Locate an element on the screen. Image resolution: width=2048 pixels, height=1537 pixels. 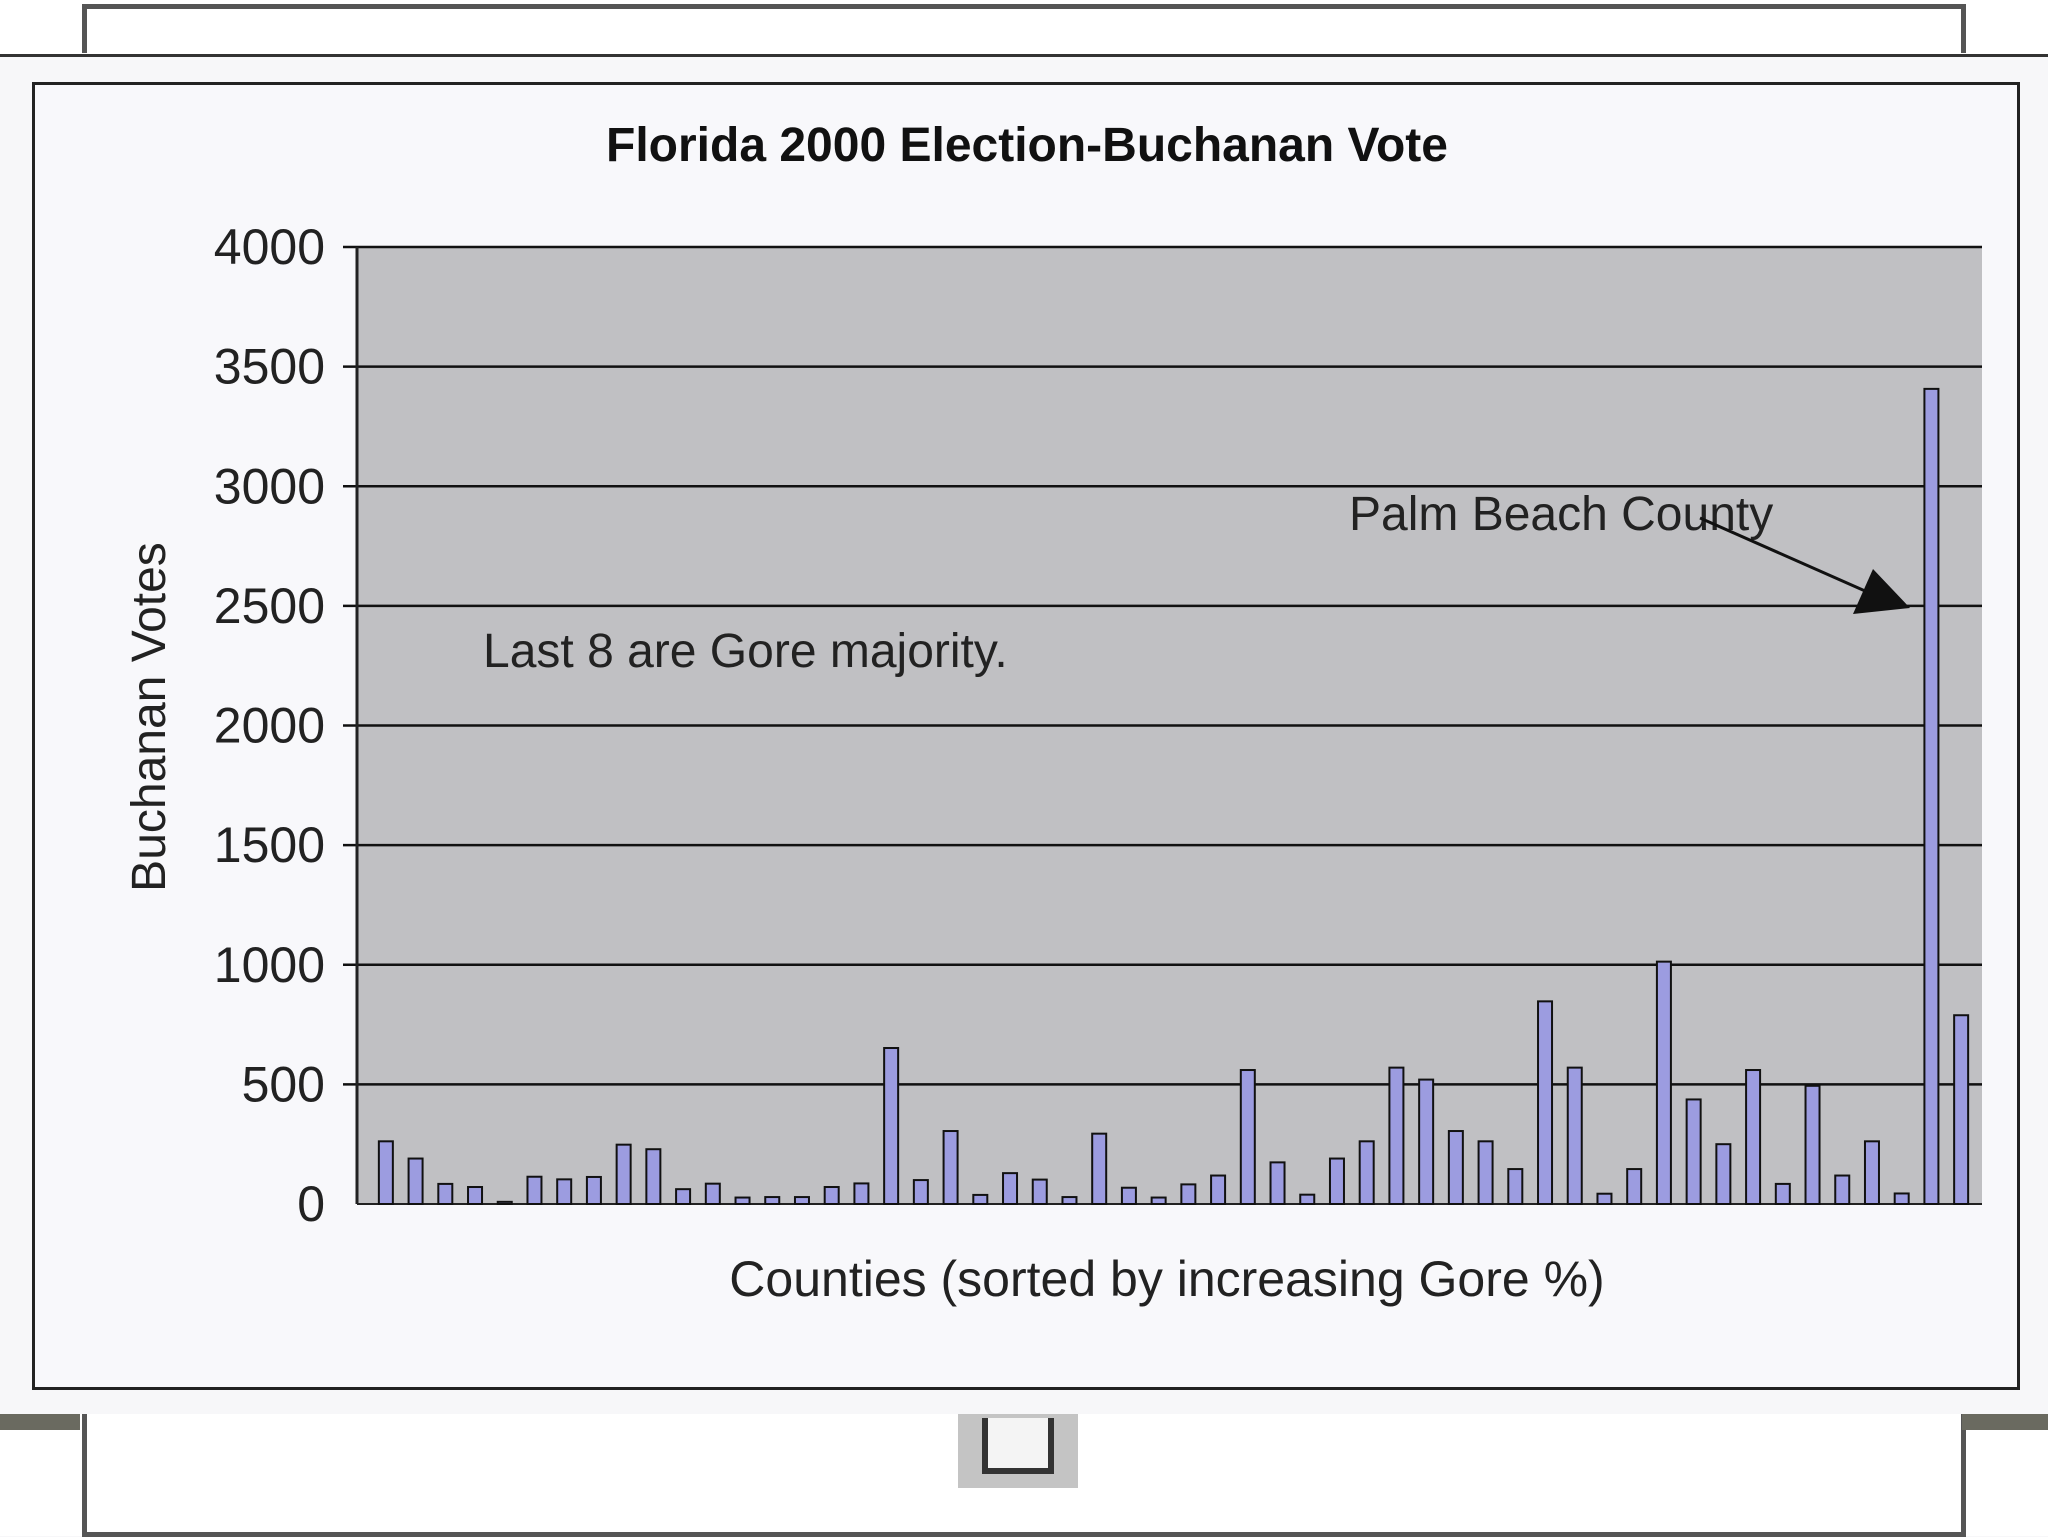
top-frame is located at coordinates (1024, 28).